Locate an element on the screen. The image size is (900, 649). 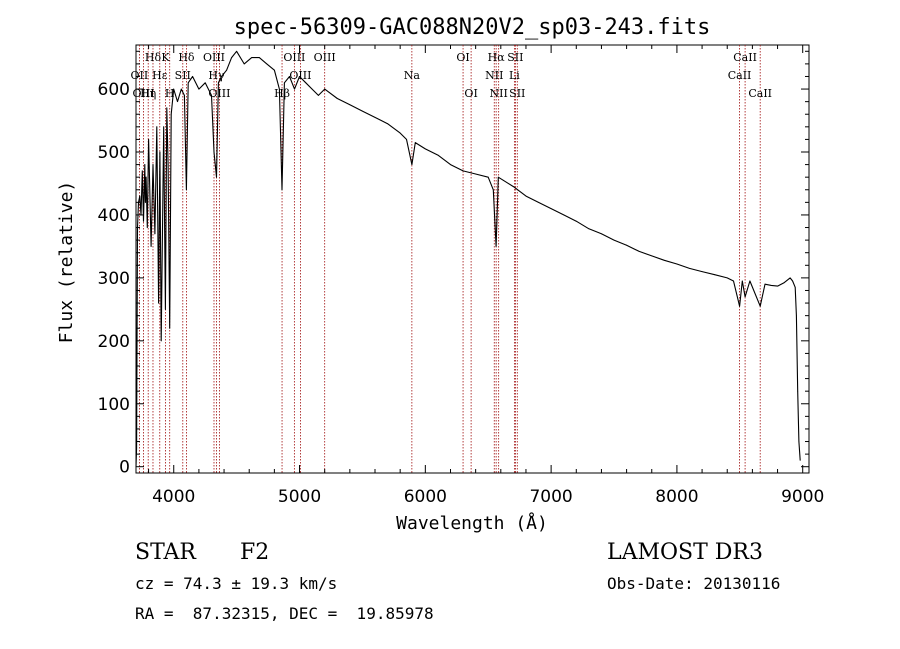
chart-title: spec-56309-GAC088N20V2_sp03-243.fits is located at coordinates (472, 27).